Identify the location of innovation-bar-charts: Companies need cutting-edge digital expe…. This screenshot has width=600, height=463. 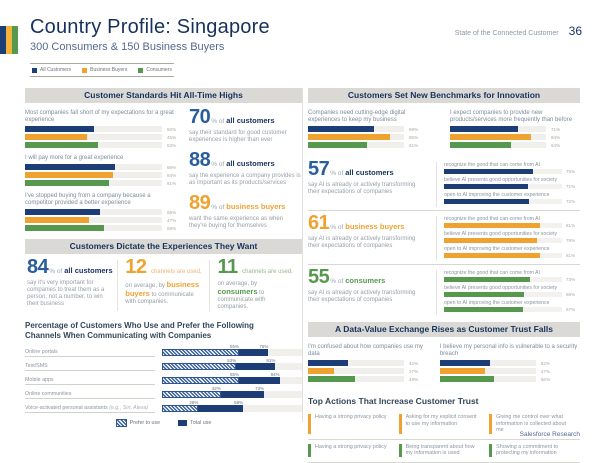
(444, 133).